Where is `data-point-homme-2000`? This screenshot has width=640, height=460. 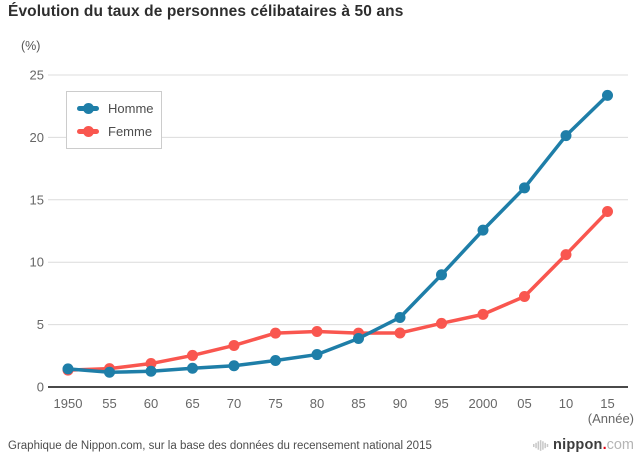 data-point-homme-2000 is located at coordinates (483, 230).